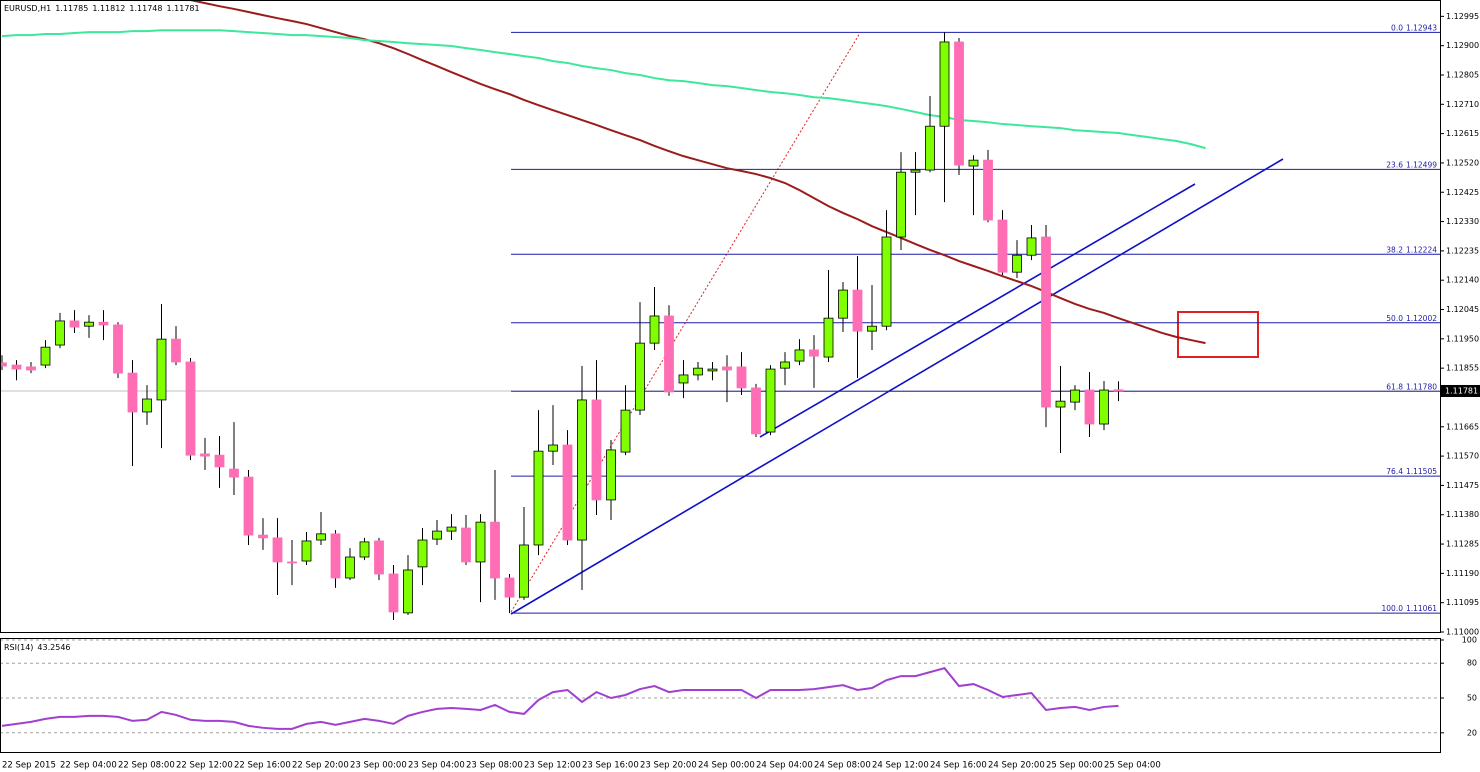 The height and width of the screenshot is (772, 1480). Describe the element at coordinates (1462, 221) in the screenshot. I see `y-tick-label: 1.12330` at that location.